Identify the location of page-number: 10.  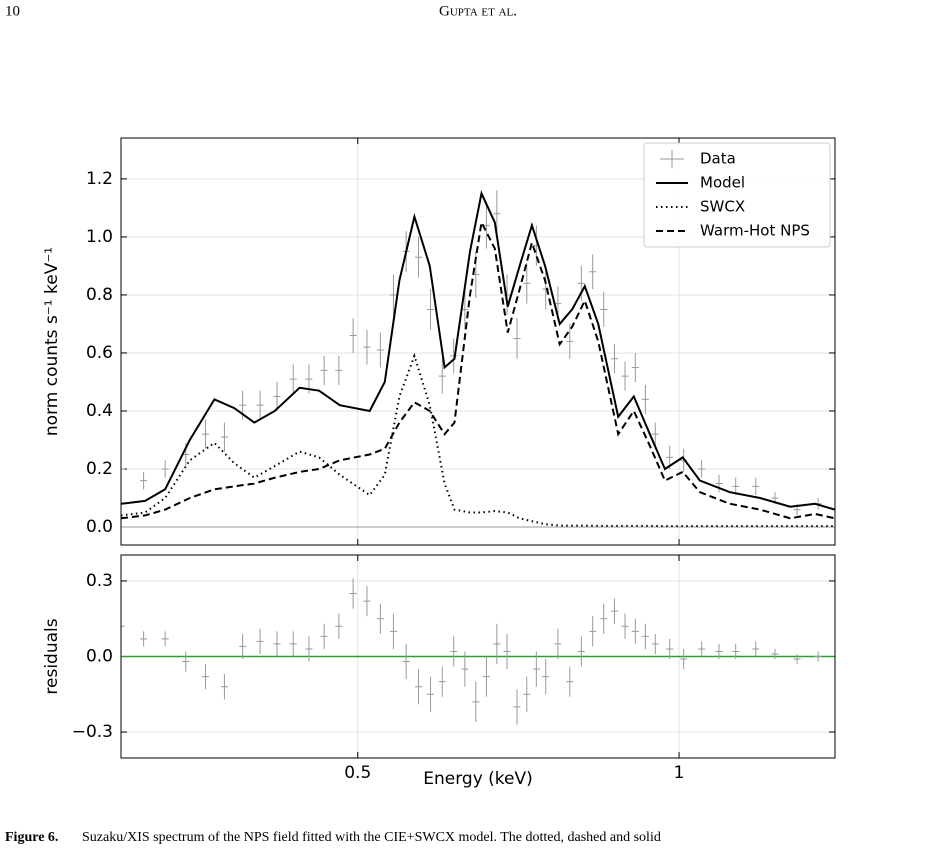
(12, 11).